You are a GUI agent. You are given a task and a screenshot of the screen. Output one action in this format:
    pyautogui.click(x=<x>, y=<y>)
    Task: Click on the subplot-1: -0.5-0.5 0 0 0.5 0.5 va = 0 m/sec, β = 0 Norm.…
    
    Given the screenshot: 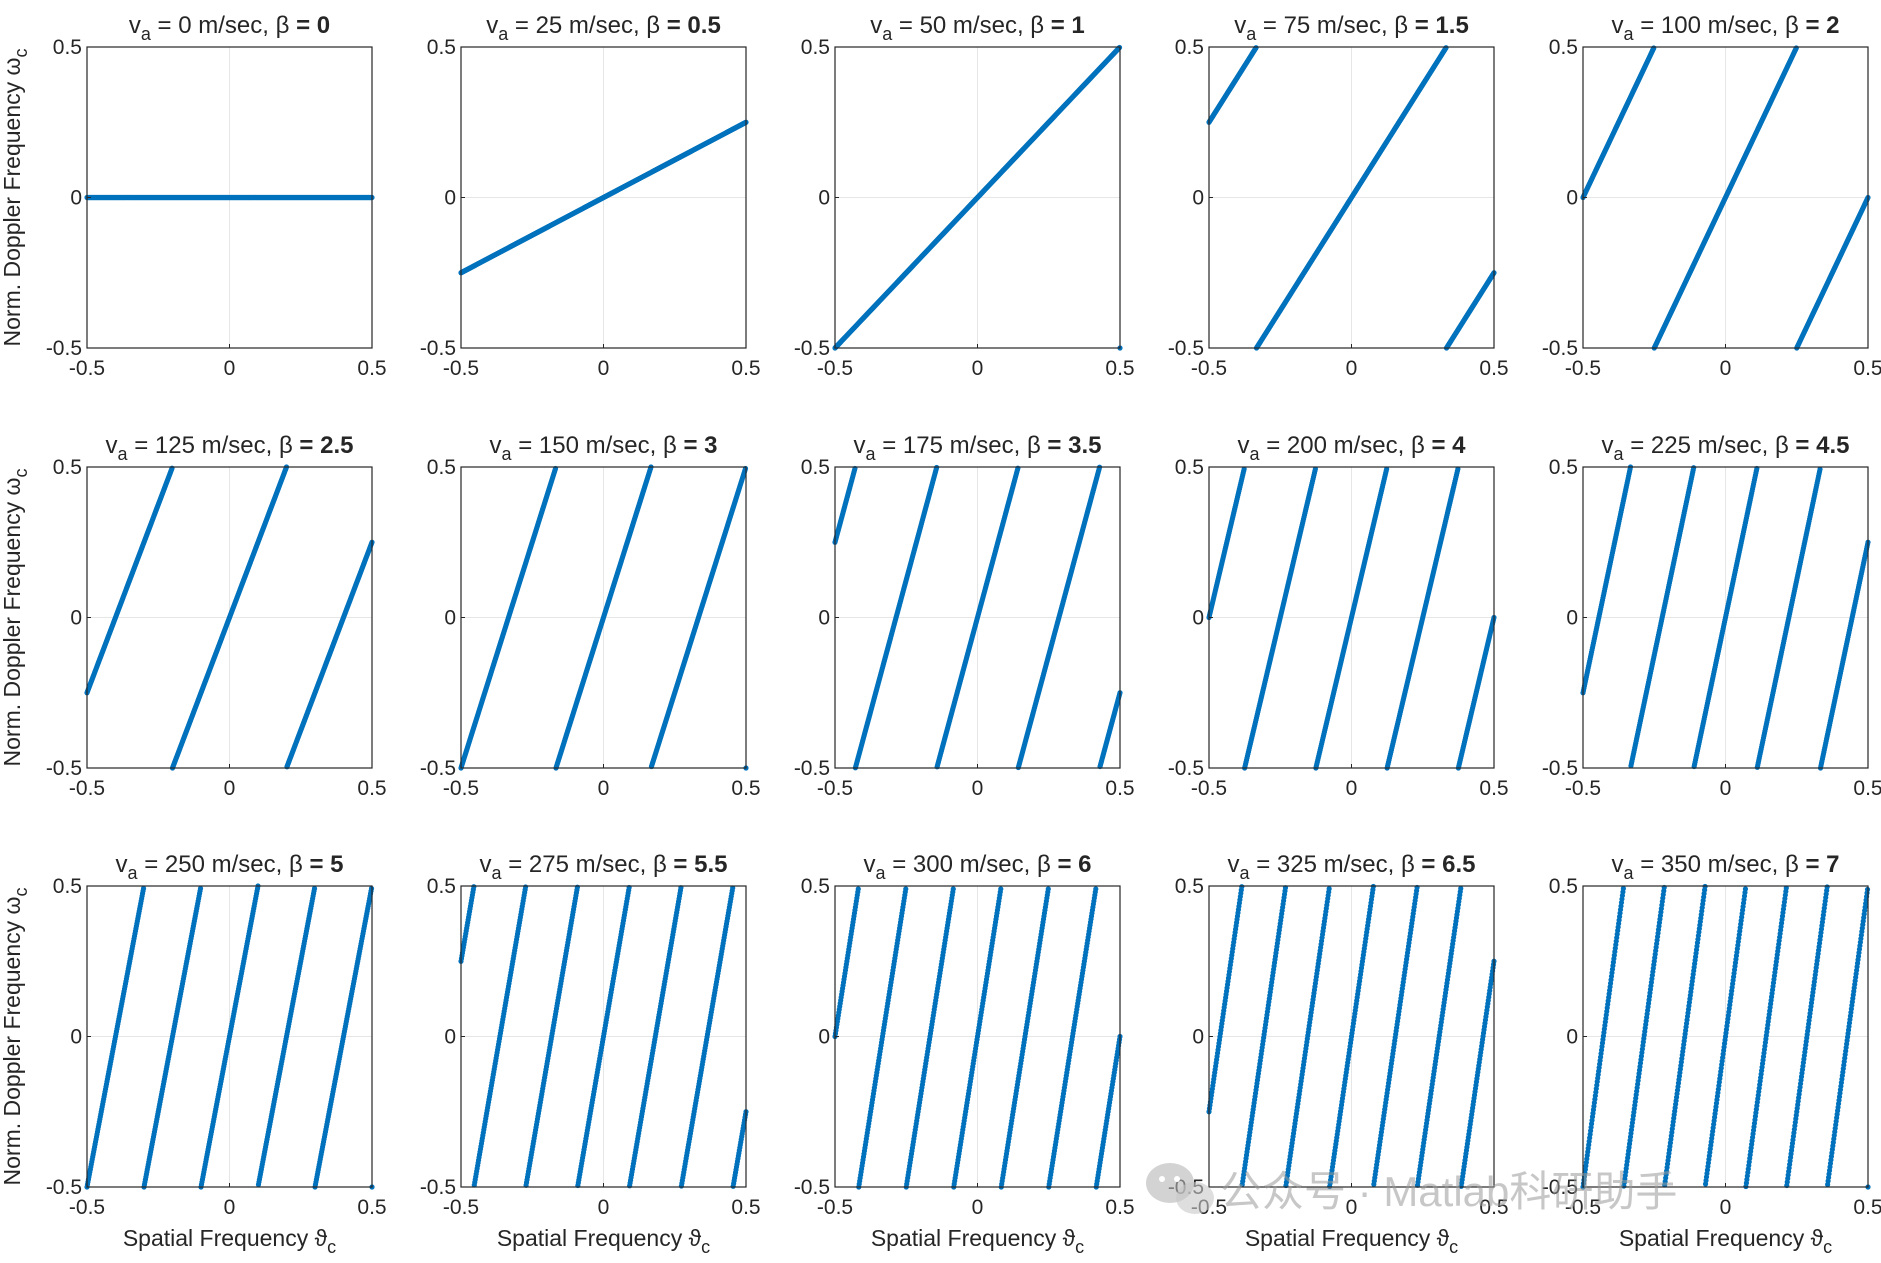 What is the action you would take?
    pyautogui.click(x=193, y=196)
    